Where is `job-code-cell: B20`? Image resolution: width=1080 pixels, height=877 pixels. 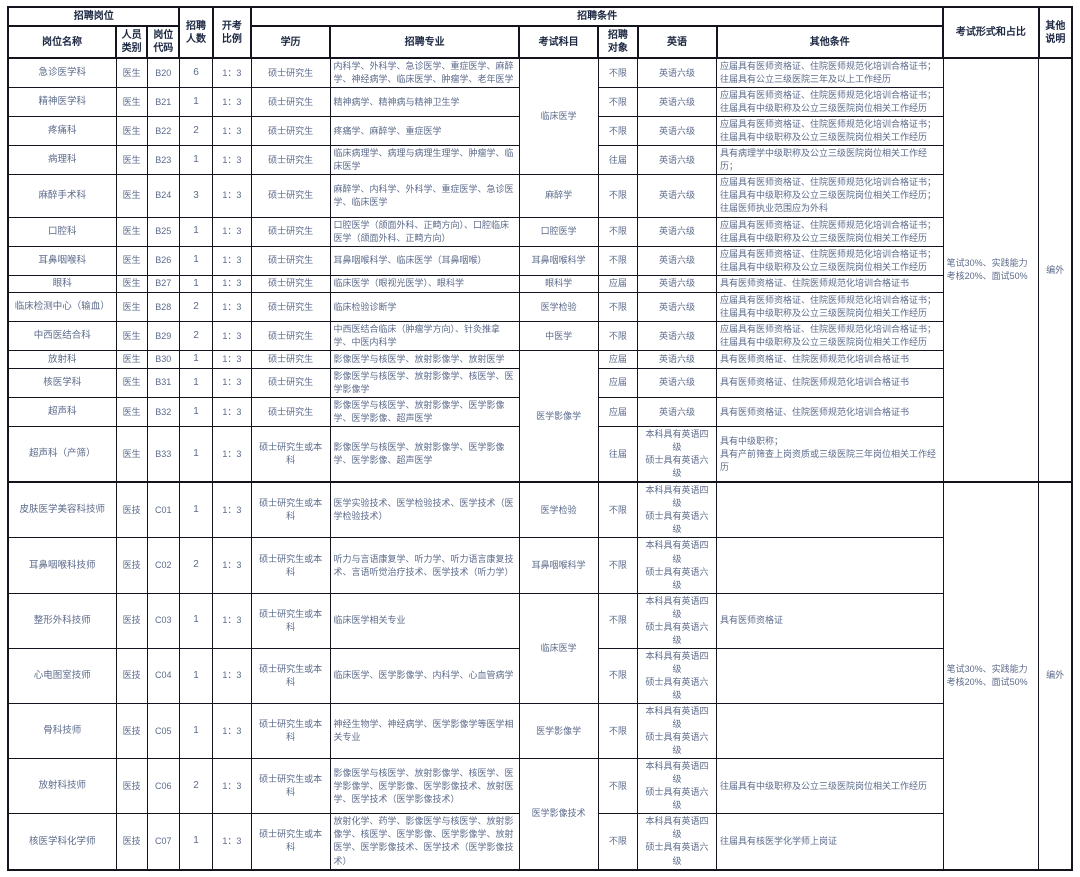
job-code-cell: B20 is located at coordinates (163, 73).